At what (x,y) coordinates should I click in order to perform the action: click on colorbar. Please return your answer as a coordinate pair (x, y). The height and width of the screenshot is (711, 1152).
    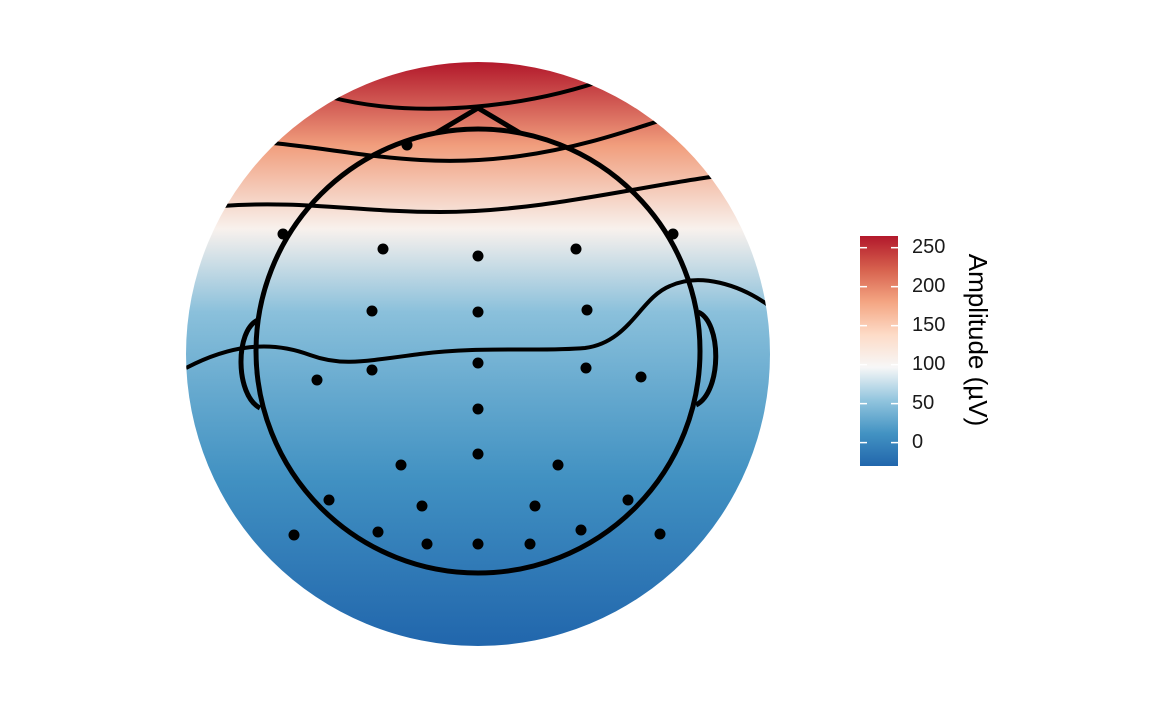
    Looking at the image, I should click on (879, 351).